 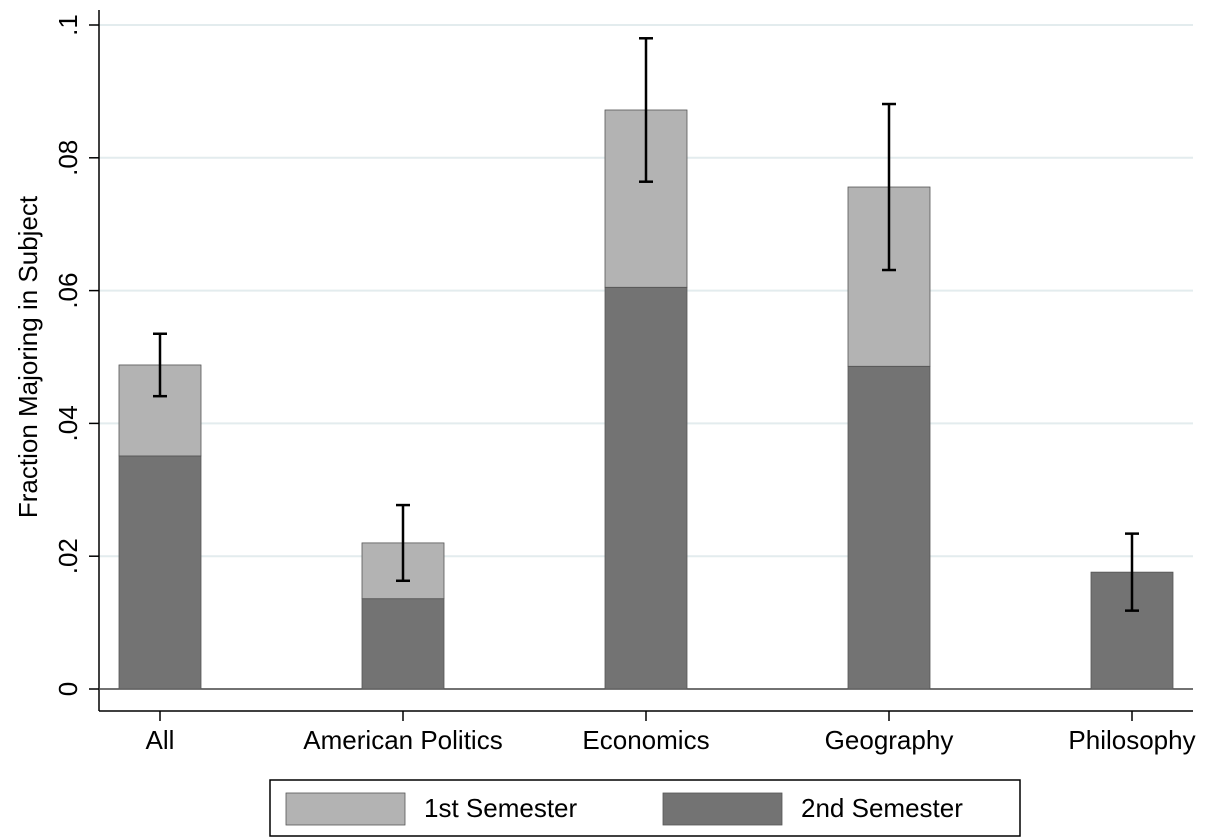 What do you see at coordinates (68, 291) in the screenshot?
I see `y-tick-label: .06` at bounding box center [68, 291].